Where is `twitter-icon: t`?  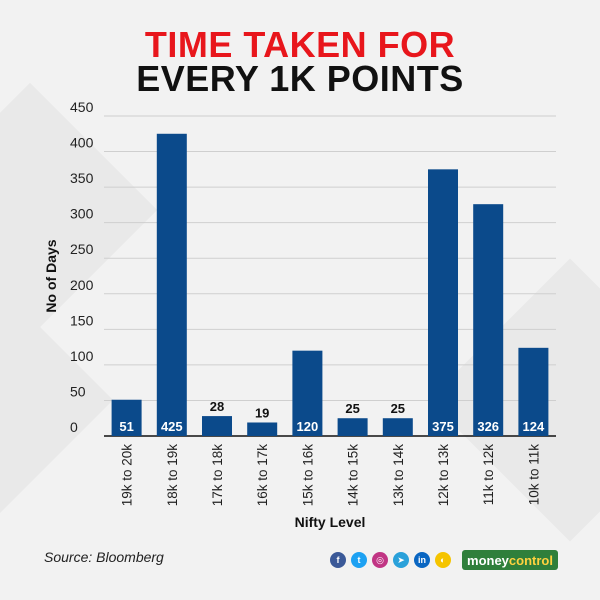
twitter-icon: t is located at coordinates (359, 560).